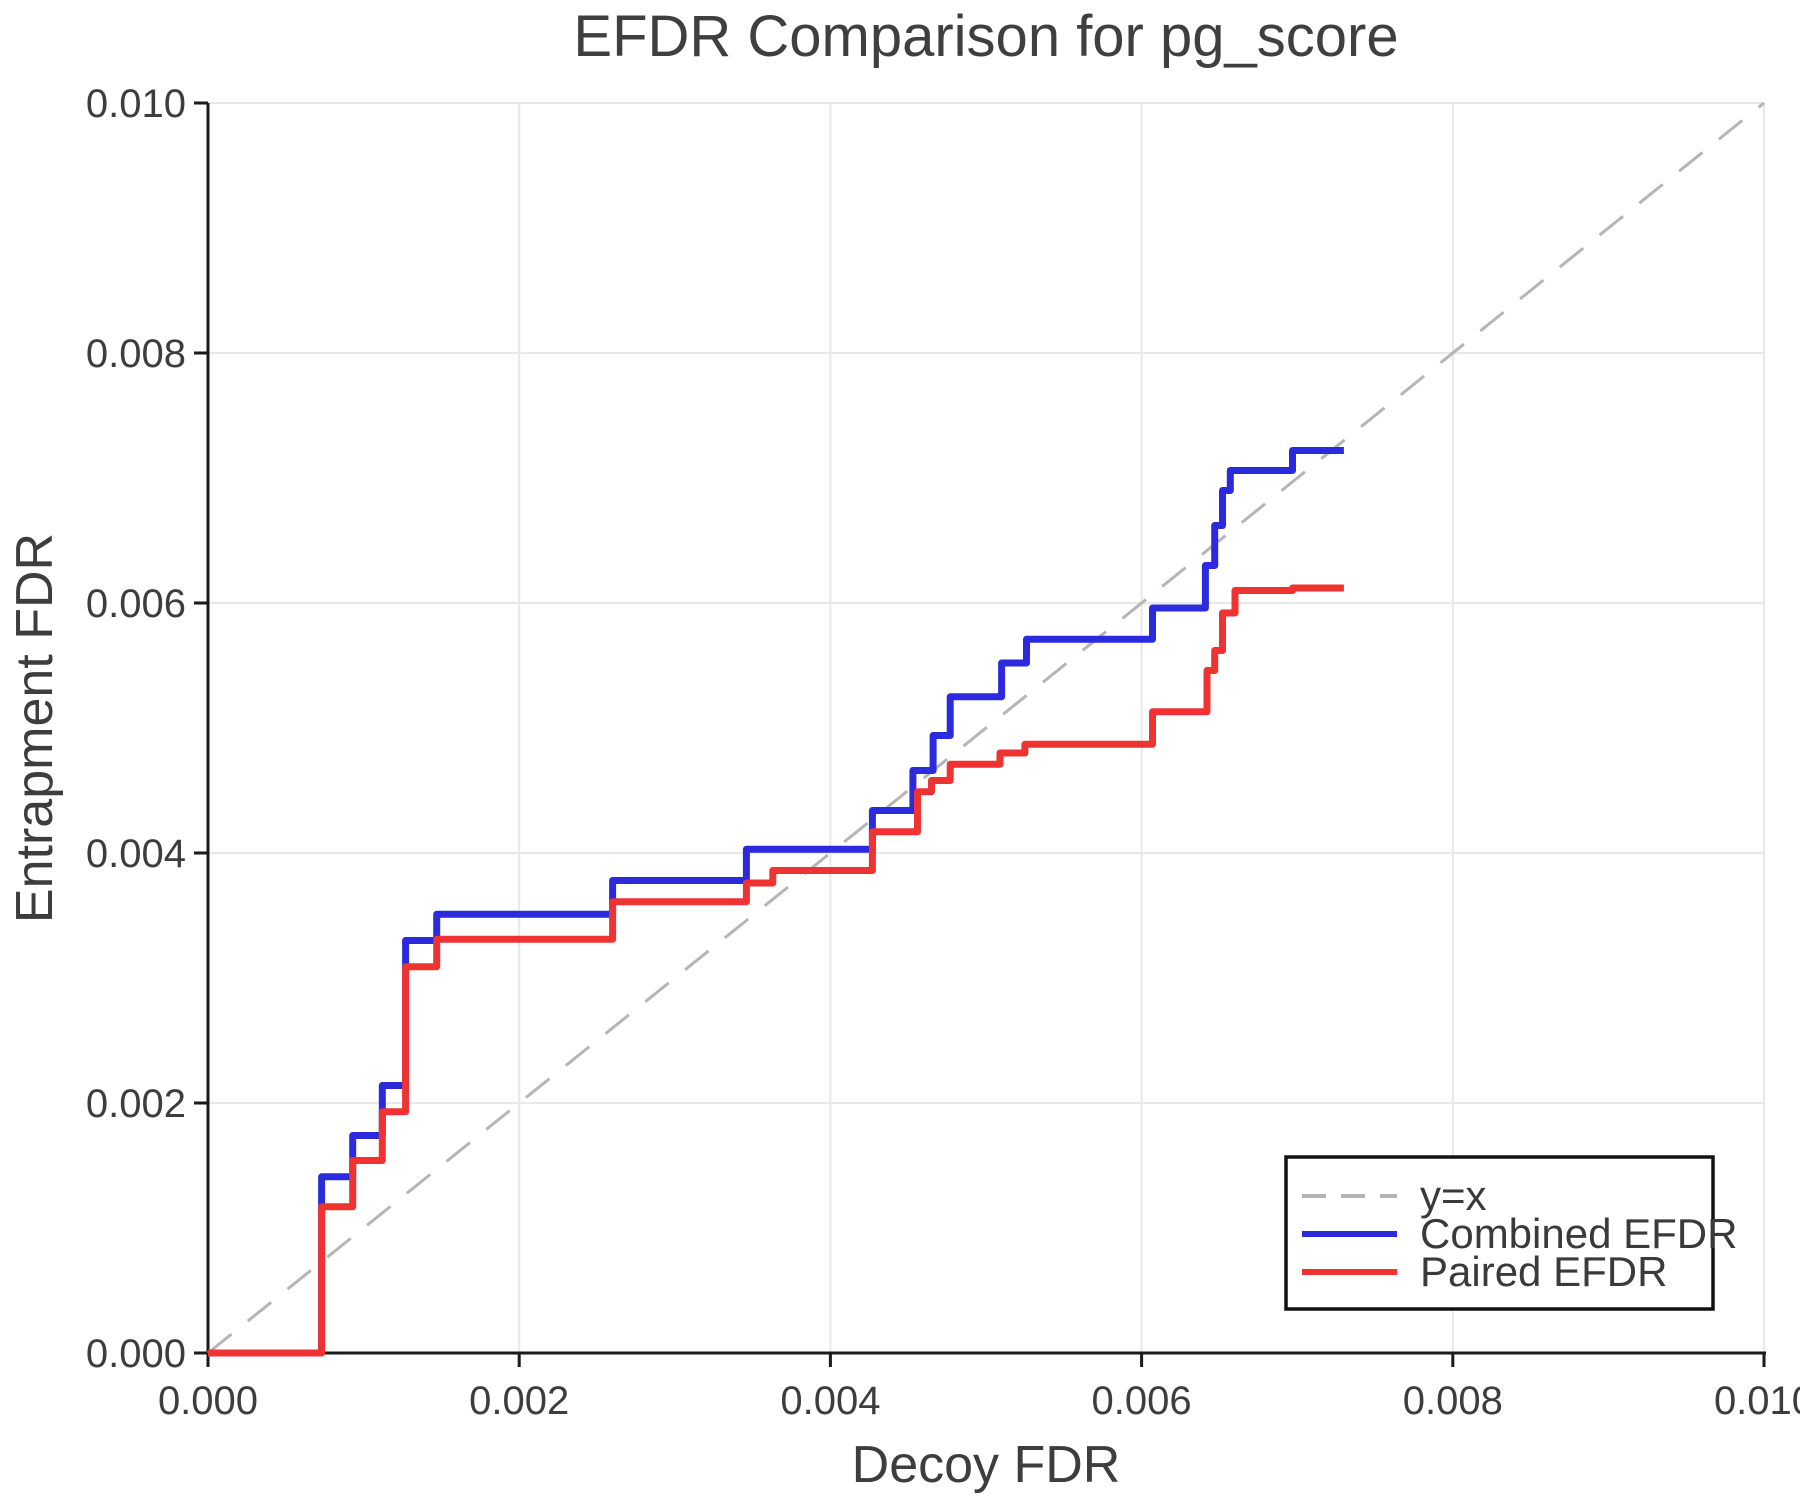 This screenshot has width=1800, height=1505. Describe the element at coordinates (1394, 1195) in the screenshot. I see `legend-item-identity: y=x` at that location.